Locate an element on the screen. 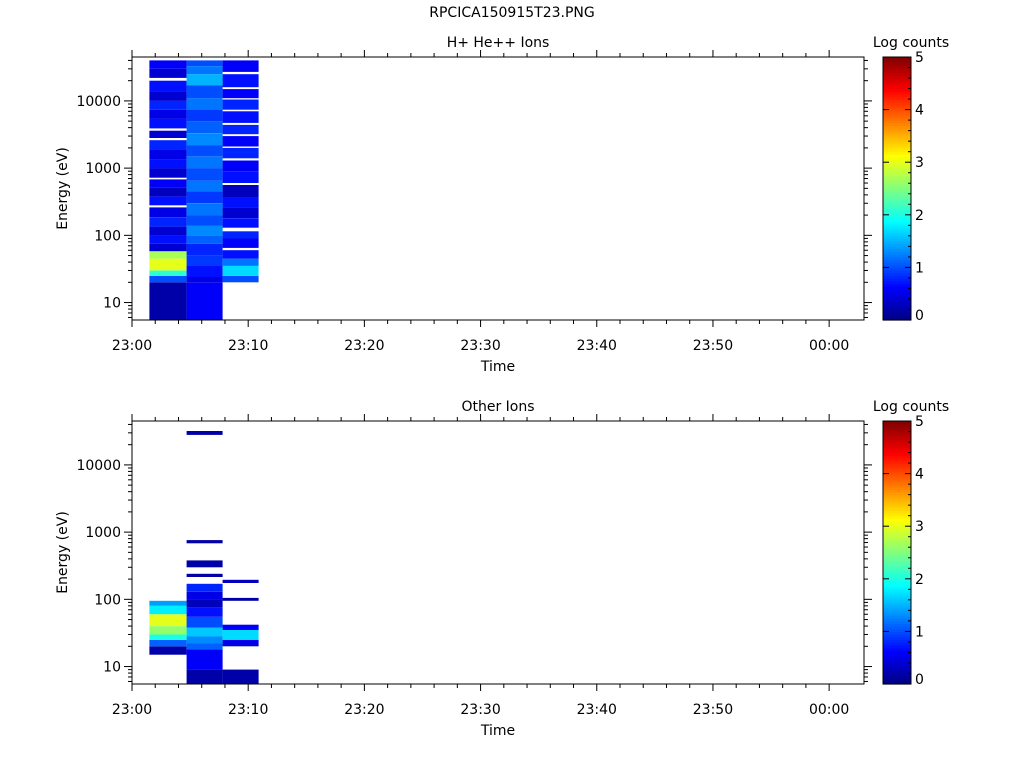 Image resolution: width=1024 pixels, height=768 pixels. x-tick-label: 23:50 is located at coordinates (713, 710).